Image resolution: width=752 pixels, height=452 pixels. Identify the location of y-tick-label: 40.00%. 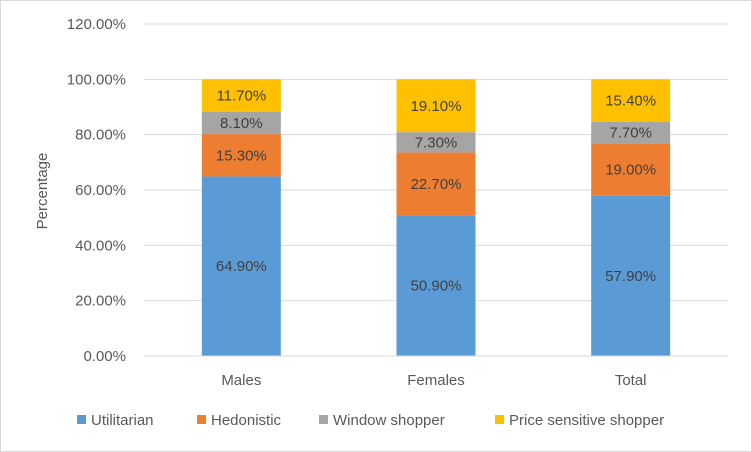
(100, 245).